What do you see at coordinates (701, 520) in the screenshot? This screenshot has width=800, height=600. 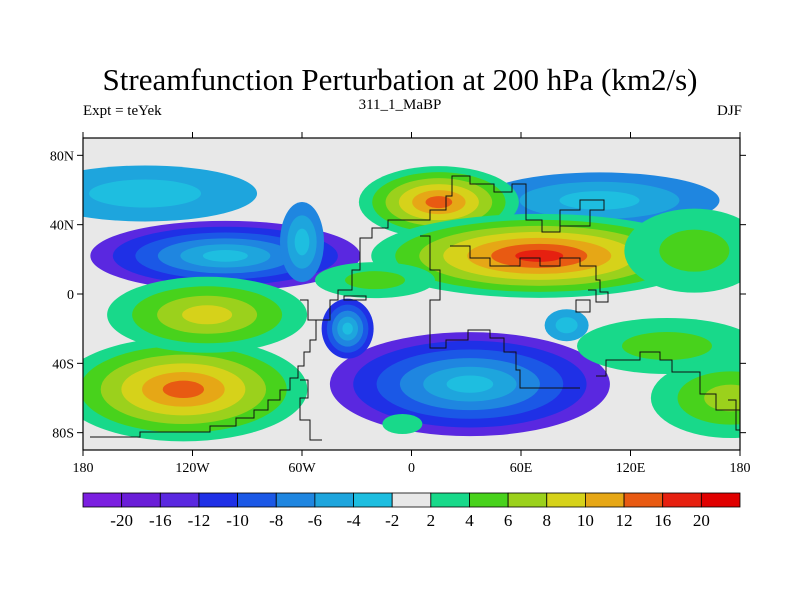 I see `colorbar-label: 20` at bounding box center [701, 520].